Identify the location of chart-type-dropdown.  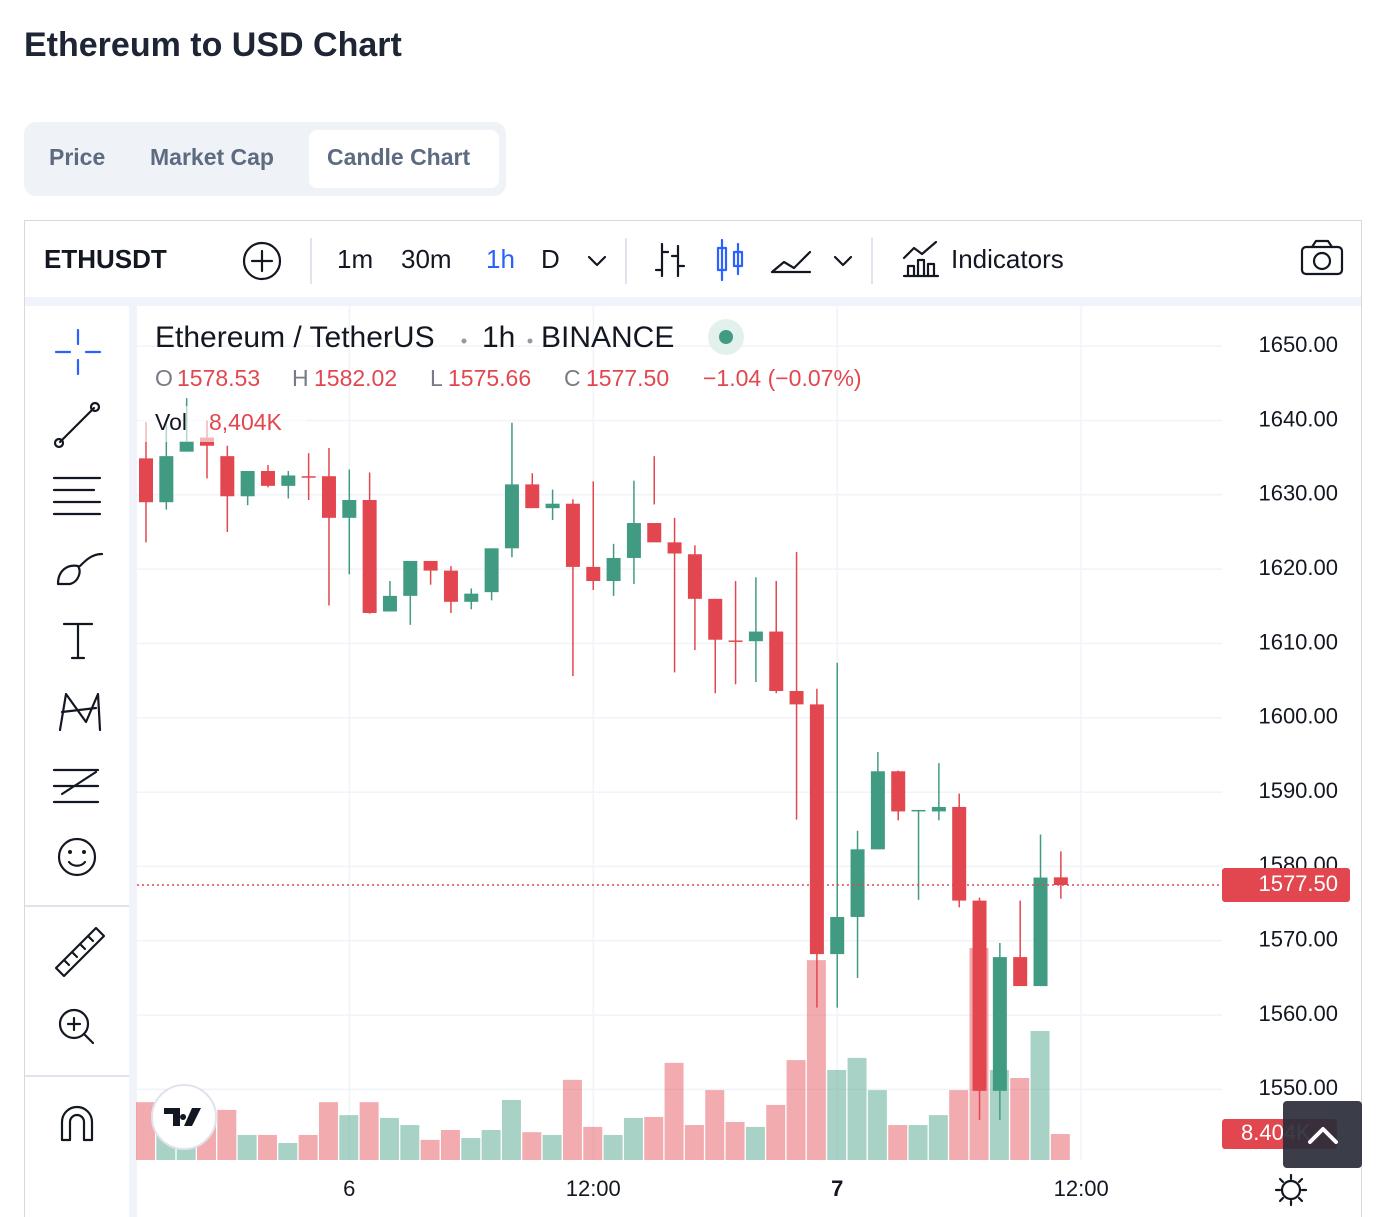
(843, 261).